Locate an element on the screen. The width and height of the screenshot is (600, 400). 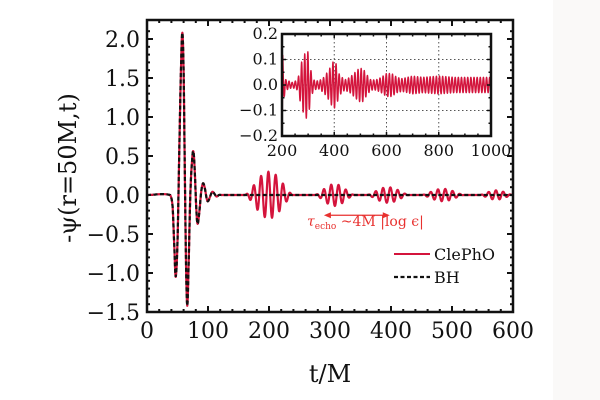
x-tick-label: 600 is located at coordinates (513, 331).